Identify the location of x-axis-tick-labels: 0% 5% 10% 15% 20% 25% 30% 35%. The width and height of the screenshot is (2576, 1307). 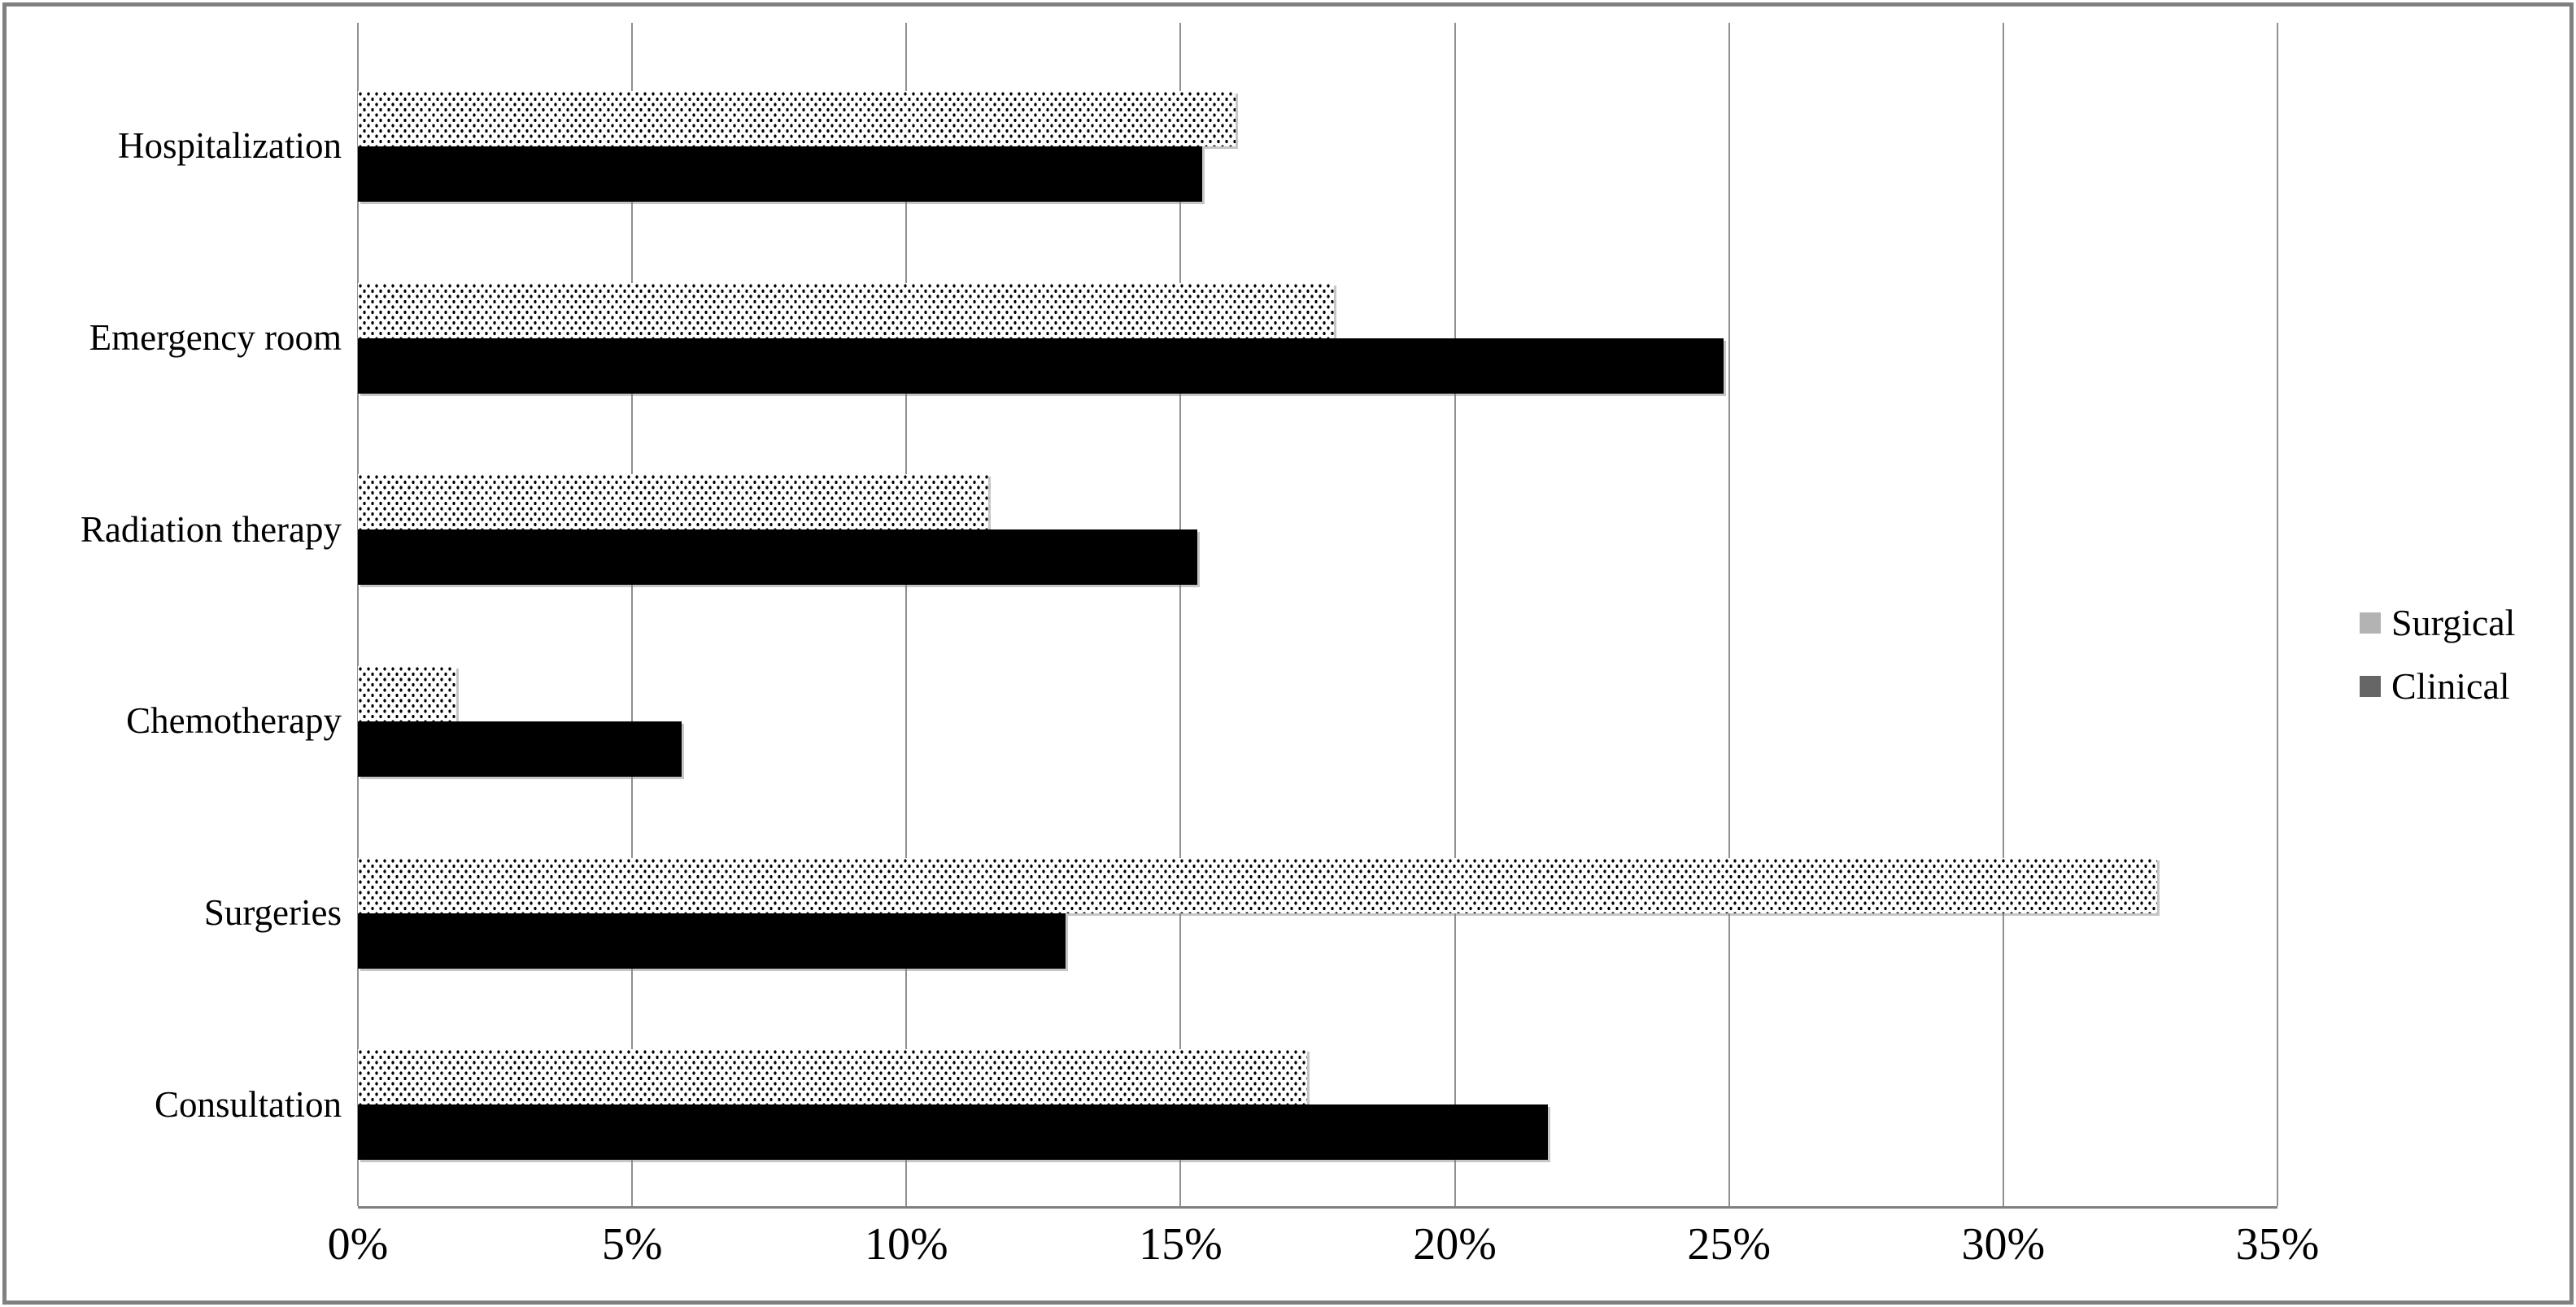
(1324, 1257).